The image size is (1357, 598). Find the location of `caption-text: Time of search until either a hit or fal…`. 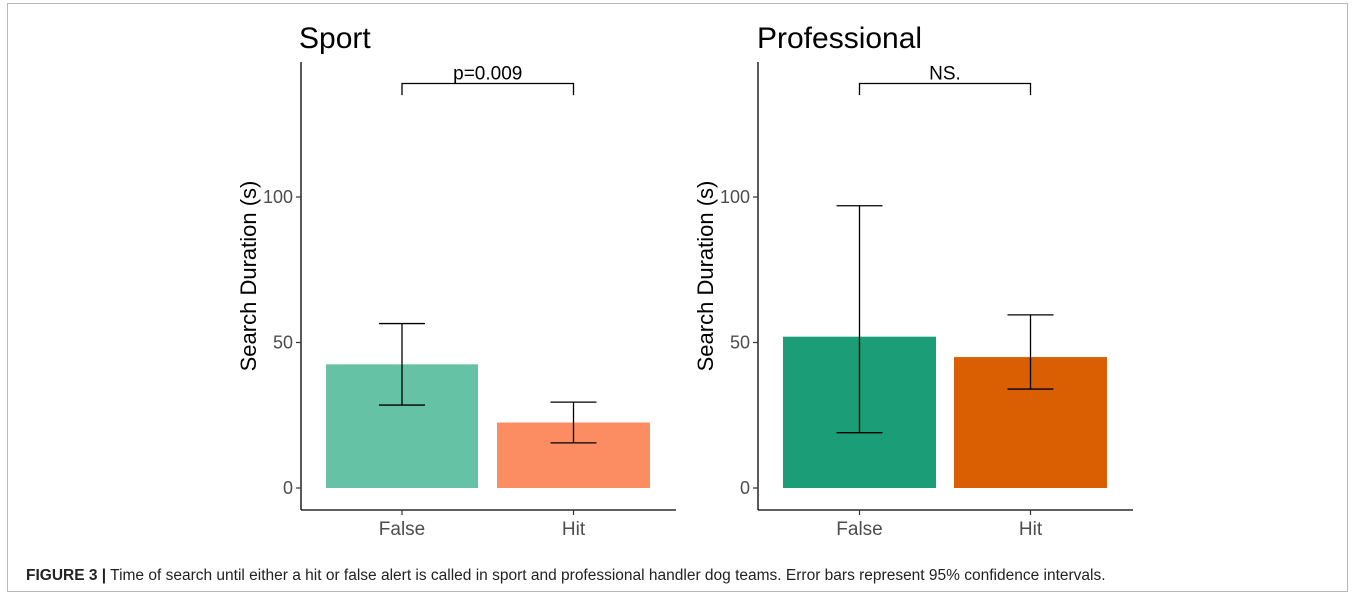

caption-text: Time of search until either a hit or fal… is located at coordinates (608, 575).